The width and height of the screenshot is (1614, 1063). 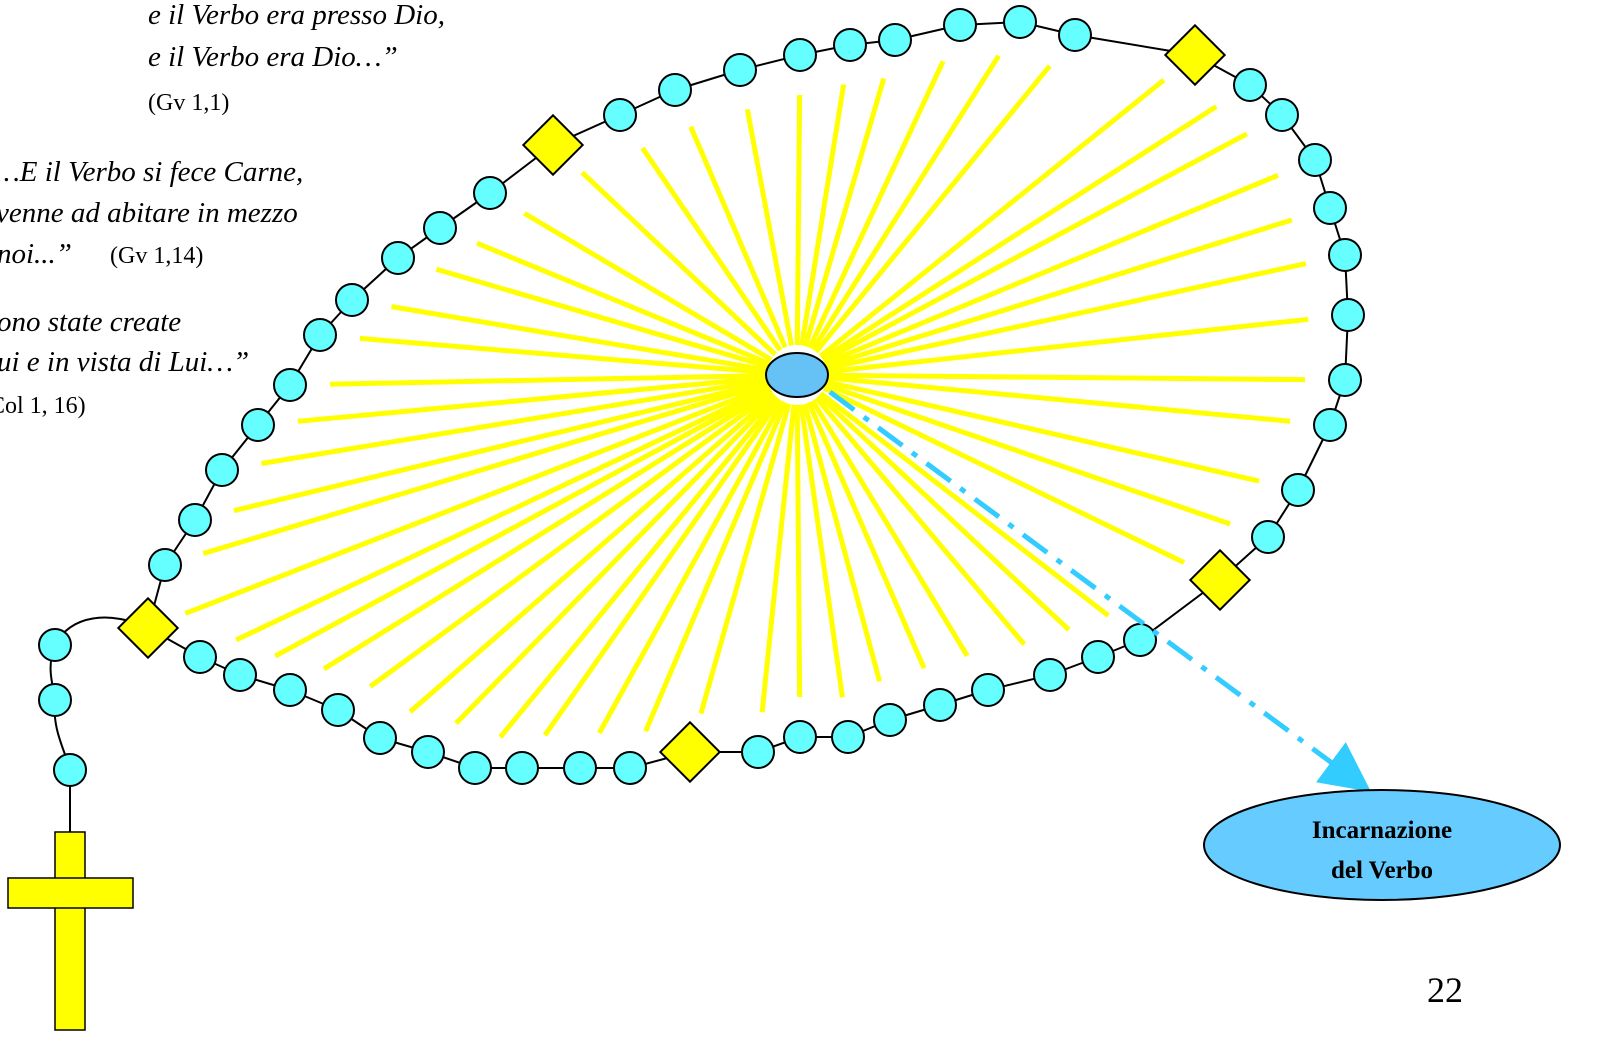 What do you see at coordinates (70, 931) in the screenshot?
I see `cross` at bounding box center [70, 931].